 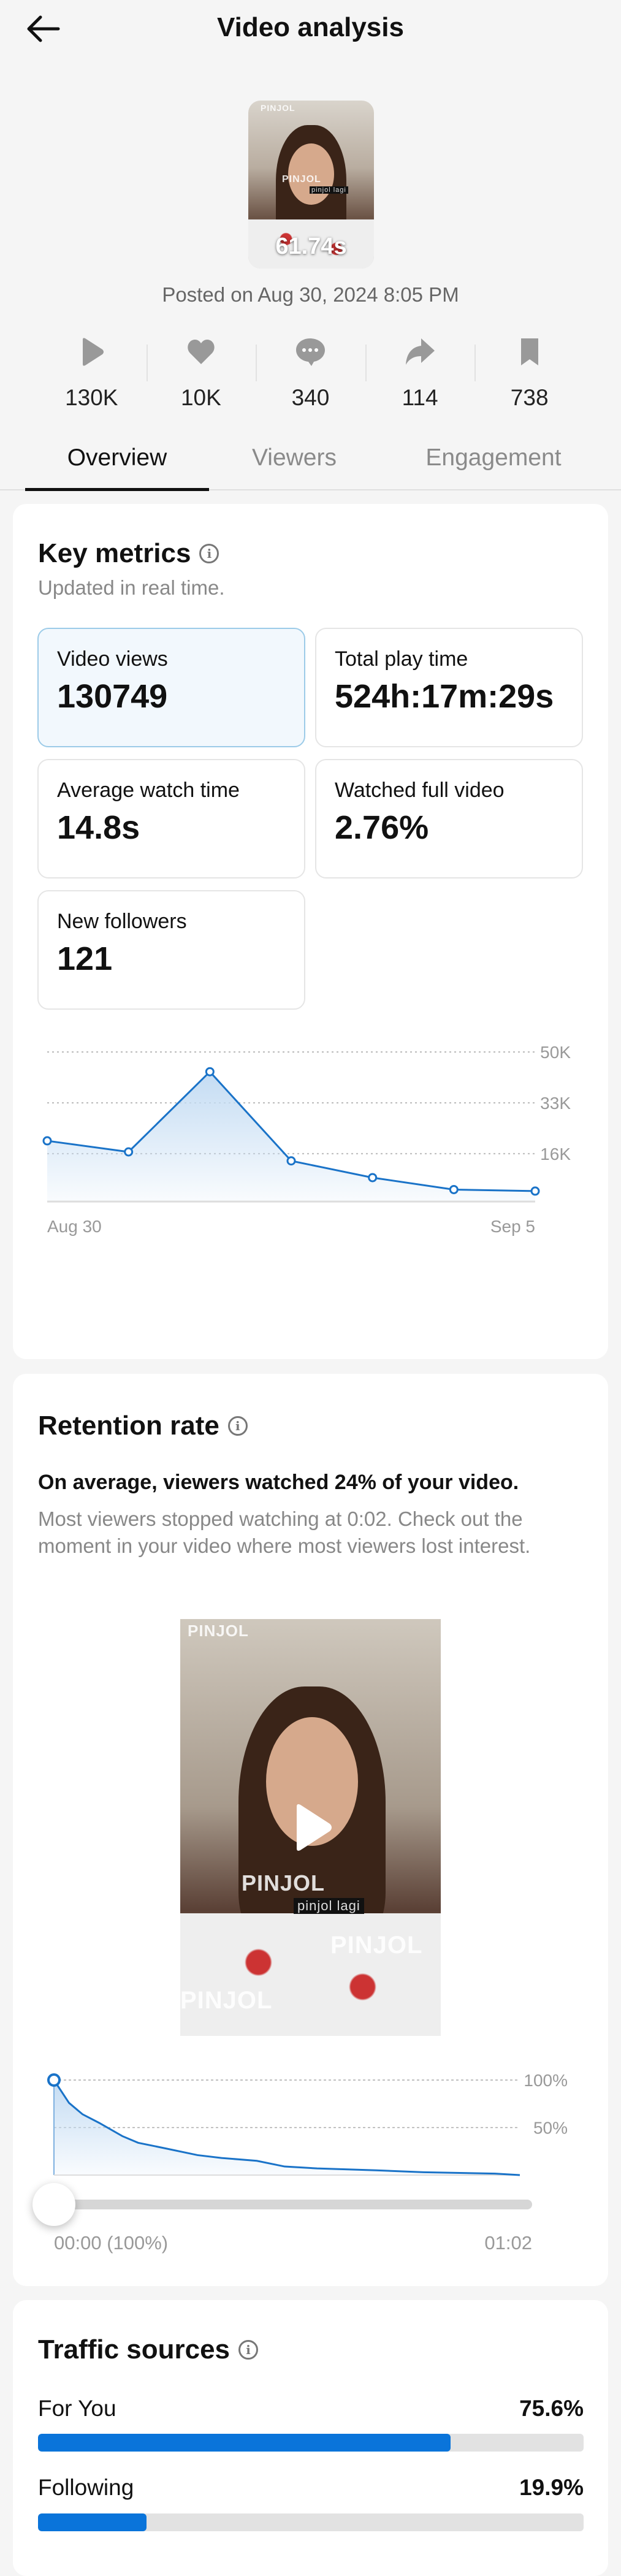 I want to click on section-title: Traffic sources, so click(x=134, y=2349).